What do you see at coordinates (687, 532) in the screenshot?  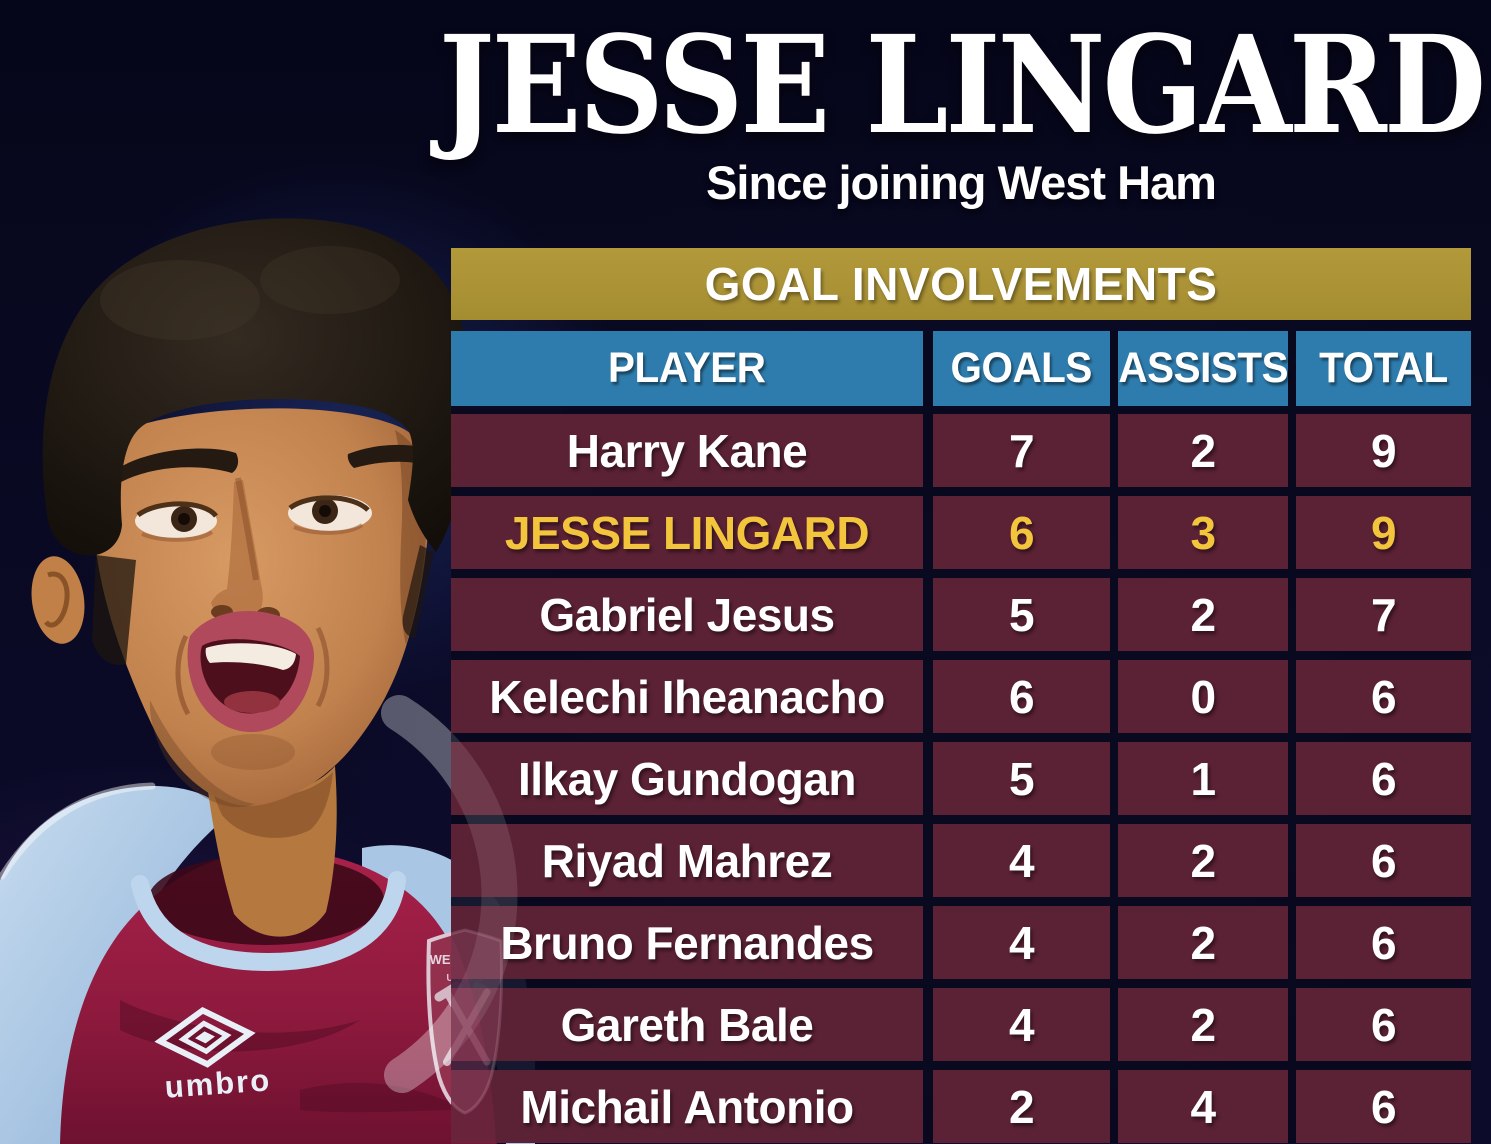 I see `cell-player: JESSE LINGARD` at bounding box center [687, 532].